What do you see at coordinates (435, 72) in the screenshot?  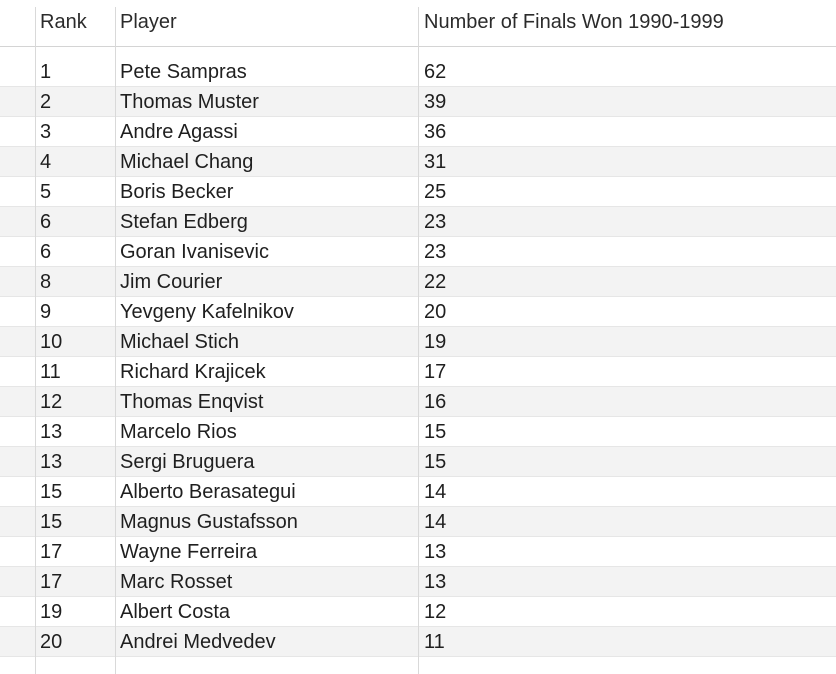 I see `finals-won-cell: 62` at bounding box center [435, 72].